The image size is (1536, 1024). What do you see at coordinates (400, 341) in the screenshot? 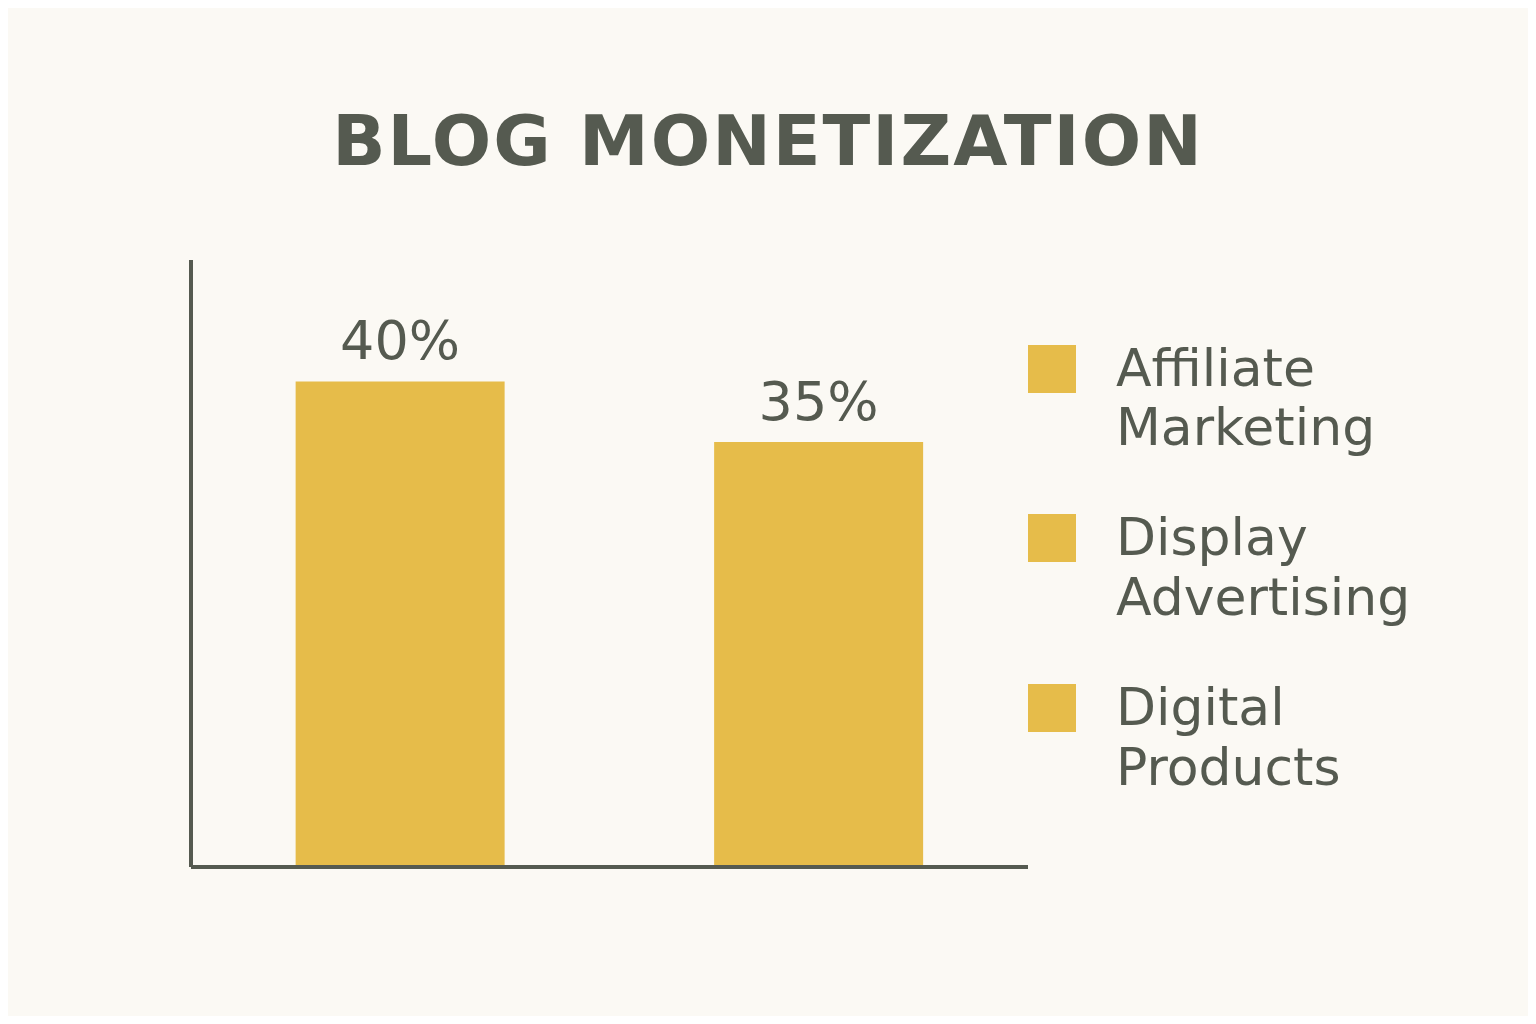
I see `data-label: 40%` at bounding box center [400, 341].